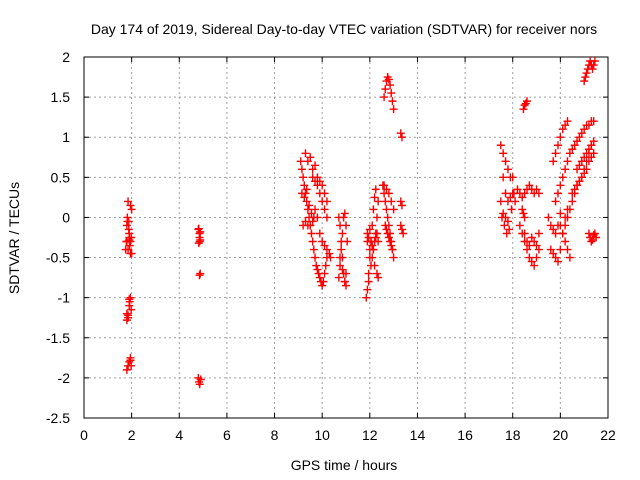 The image size is (640, 480). What do you see at coordinates (344, 465) in the screenshot?
I see `x-axis-label: GPS time / hours` at bounding box center [344, 465].